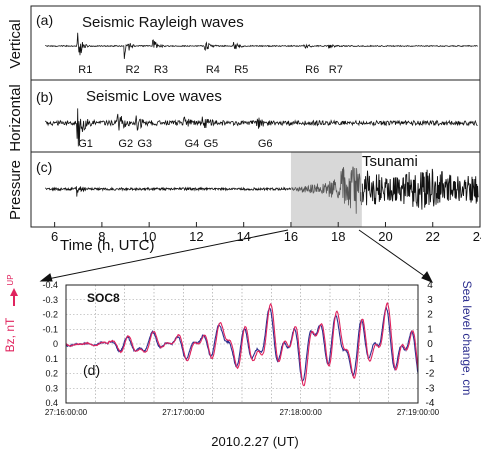 This screenshot has width=481, height=457. What do you see at coordinates (312, 70) in the screenshot?
I see `arrival-R6: R6` at bounding box center [312, 70].